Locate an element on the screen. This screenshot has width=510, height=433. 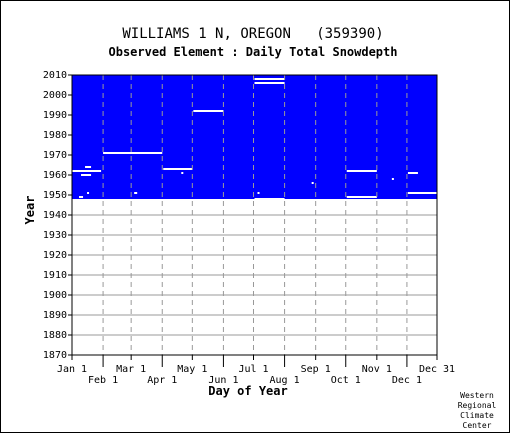
x-tick-label: Jun 1 is located at coordinates (223, 380).